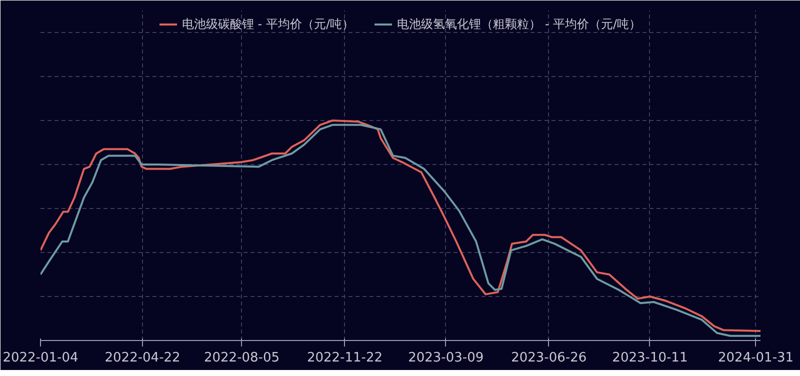  What do you see at coordinates (40, 358) in the screenshot?
I see `x-tick-label: 2022-01-04` at bounding box center [40, 358].